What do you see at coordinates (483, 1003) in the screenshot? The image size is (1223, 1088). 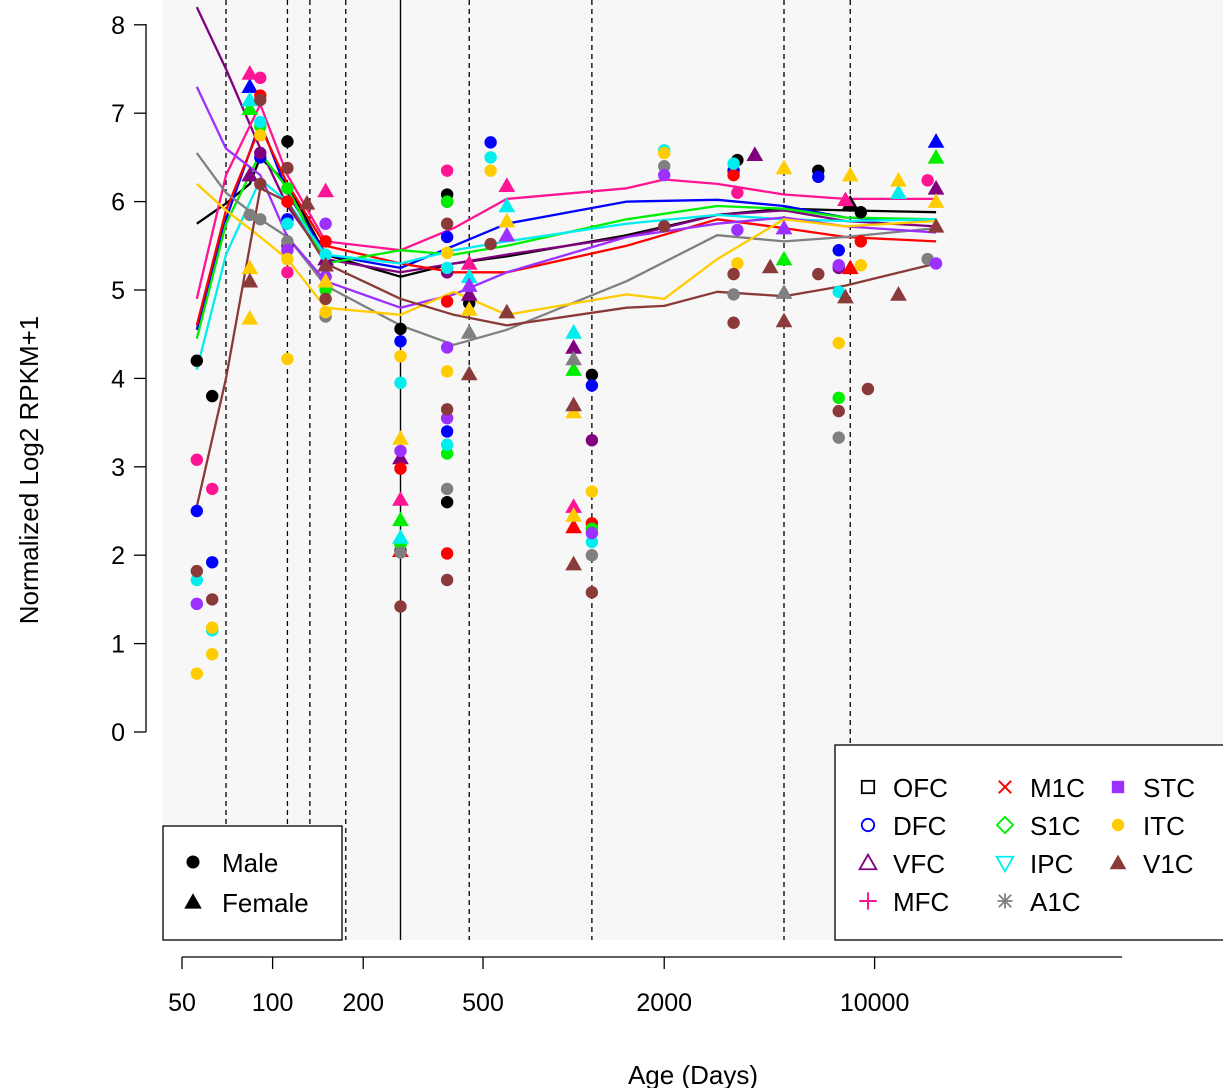 I see `x-tick-label: 500` at bounding box center [483, 1003].